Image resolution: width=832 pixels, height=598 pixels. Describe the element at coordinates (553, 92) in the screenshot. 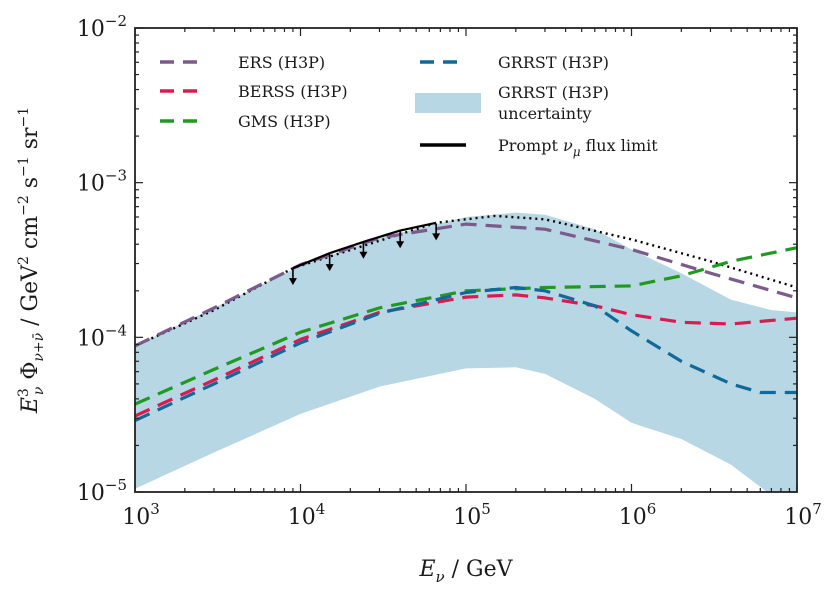

I see `legend-label-band-line1: GRRST (H3P)` at that location.